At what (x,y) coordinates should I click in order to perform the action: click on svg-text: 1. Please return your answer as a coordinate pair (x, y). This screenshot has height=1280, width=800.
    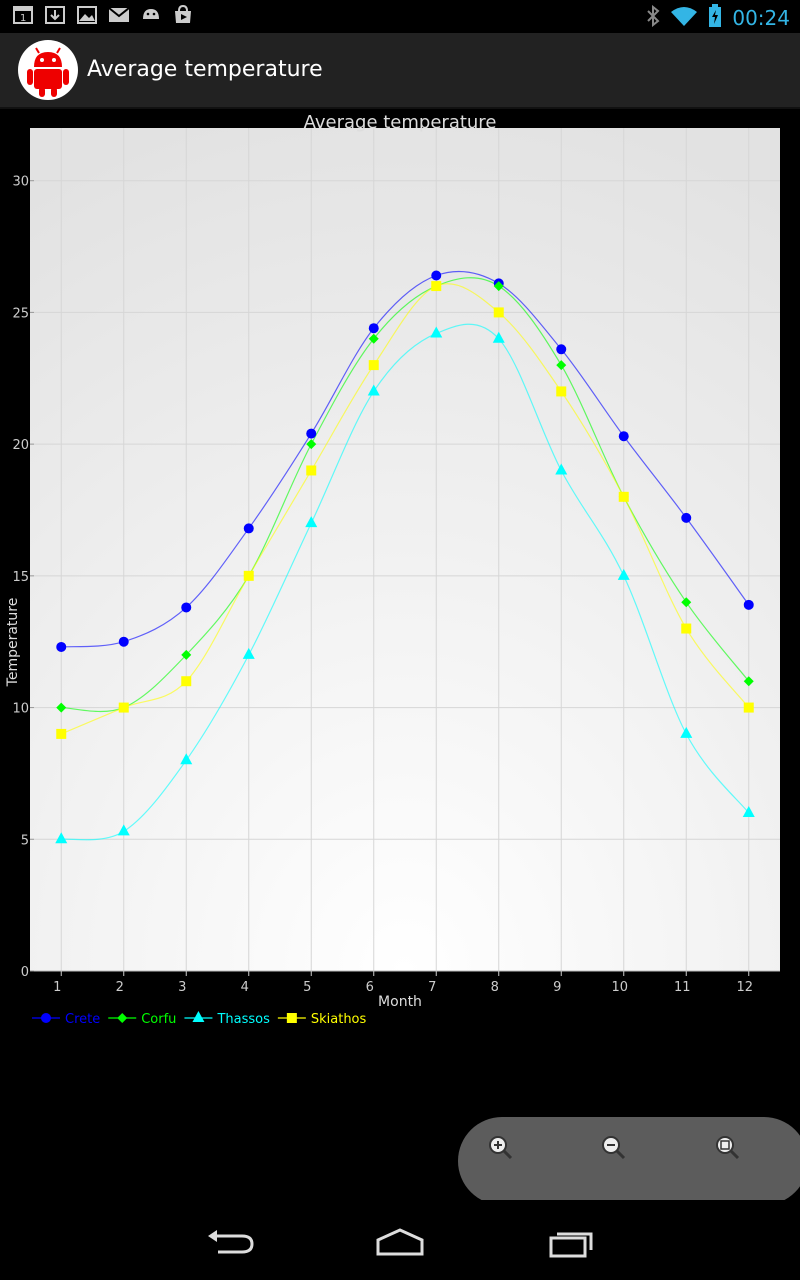
    Looking at the image, I should click on (23, 18).